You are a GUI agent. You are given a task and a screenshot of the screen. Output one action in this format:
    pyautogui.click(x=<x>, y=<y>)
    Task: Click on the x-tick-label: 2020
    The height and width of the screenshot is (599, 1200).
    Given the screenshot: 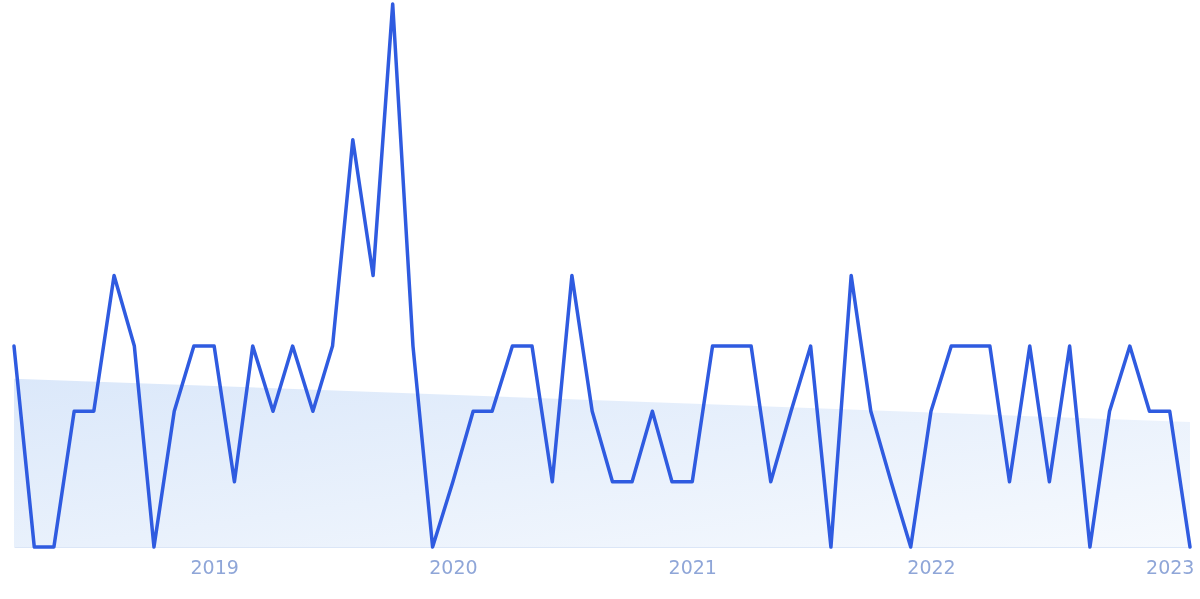 What is the action you would take?
    pyautogui.click(x=453, y=567)
    